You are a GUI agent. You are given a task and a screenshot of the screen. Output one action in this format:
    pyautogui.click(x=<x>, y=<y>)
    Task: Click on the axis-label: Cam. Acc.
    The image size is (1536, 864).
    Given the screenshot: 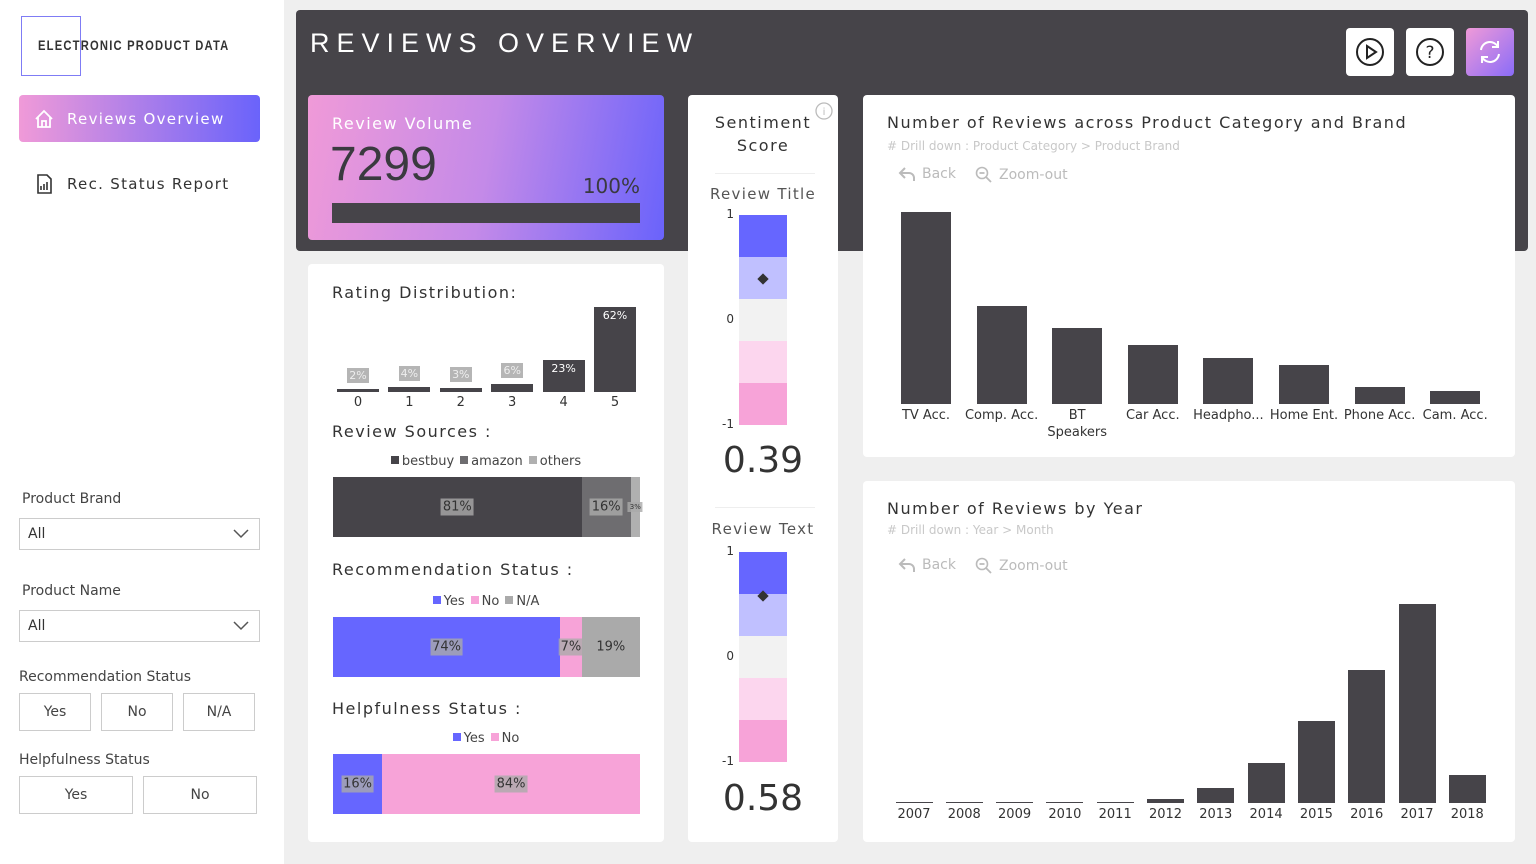 What is the action you would take?
    pyautogui.click(x=1455, y=415)
    